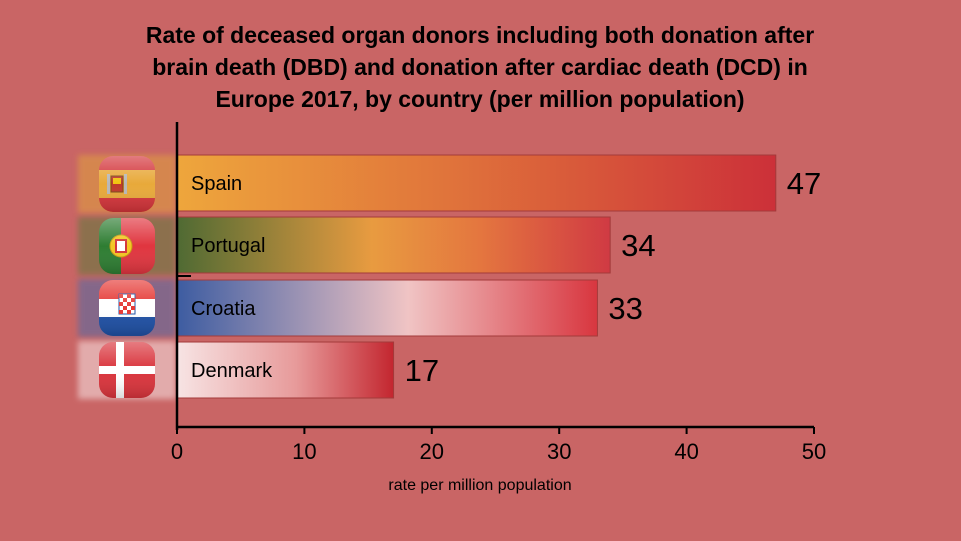  What do you see at coordinates (638, 245) in the screenshot?
I see `value-label-portugal: 34` at bounding box center [638, 245].